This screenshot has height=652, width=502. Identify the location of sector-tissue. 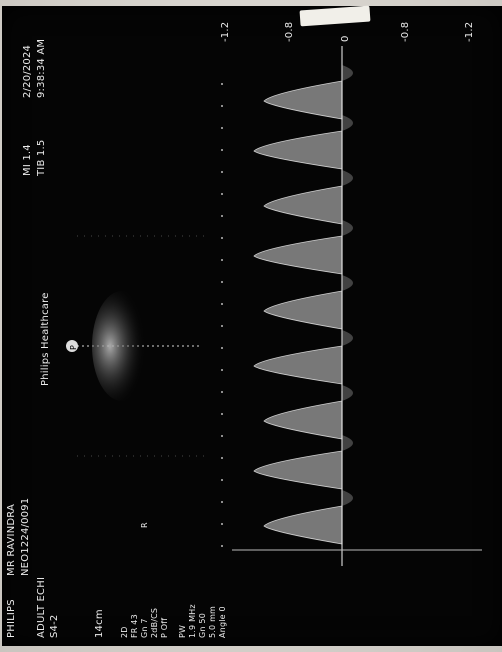
(122, 346).